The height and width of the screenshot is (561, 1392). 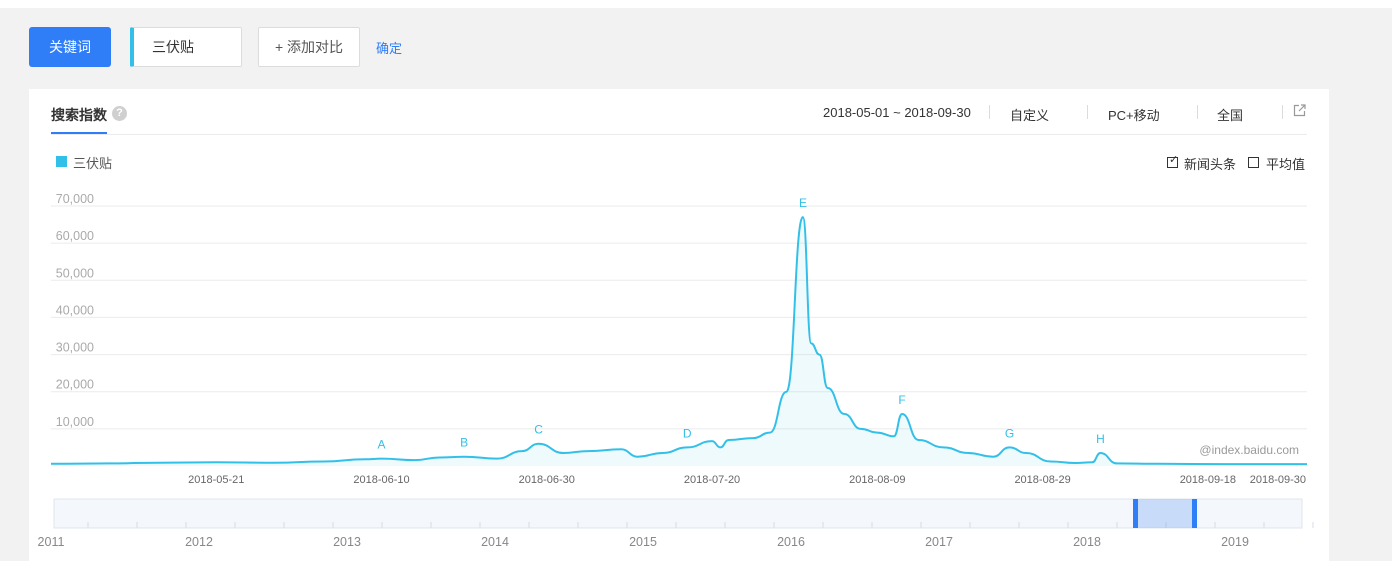 What do you see at coordinates (1253, 162) in the screenshot?
I see `average-checkbox` at bounding box center [1253, 162].